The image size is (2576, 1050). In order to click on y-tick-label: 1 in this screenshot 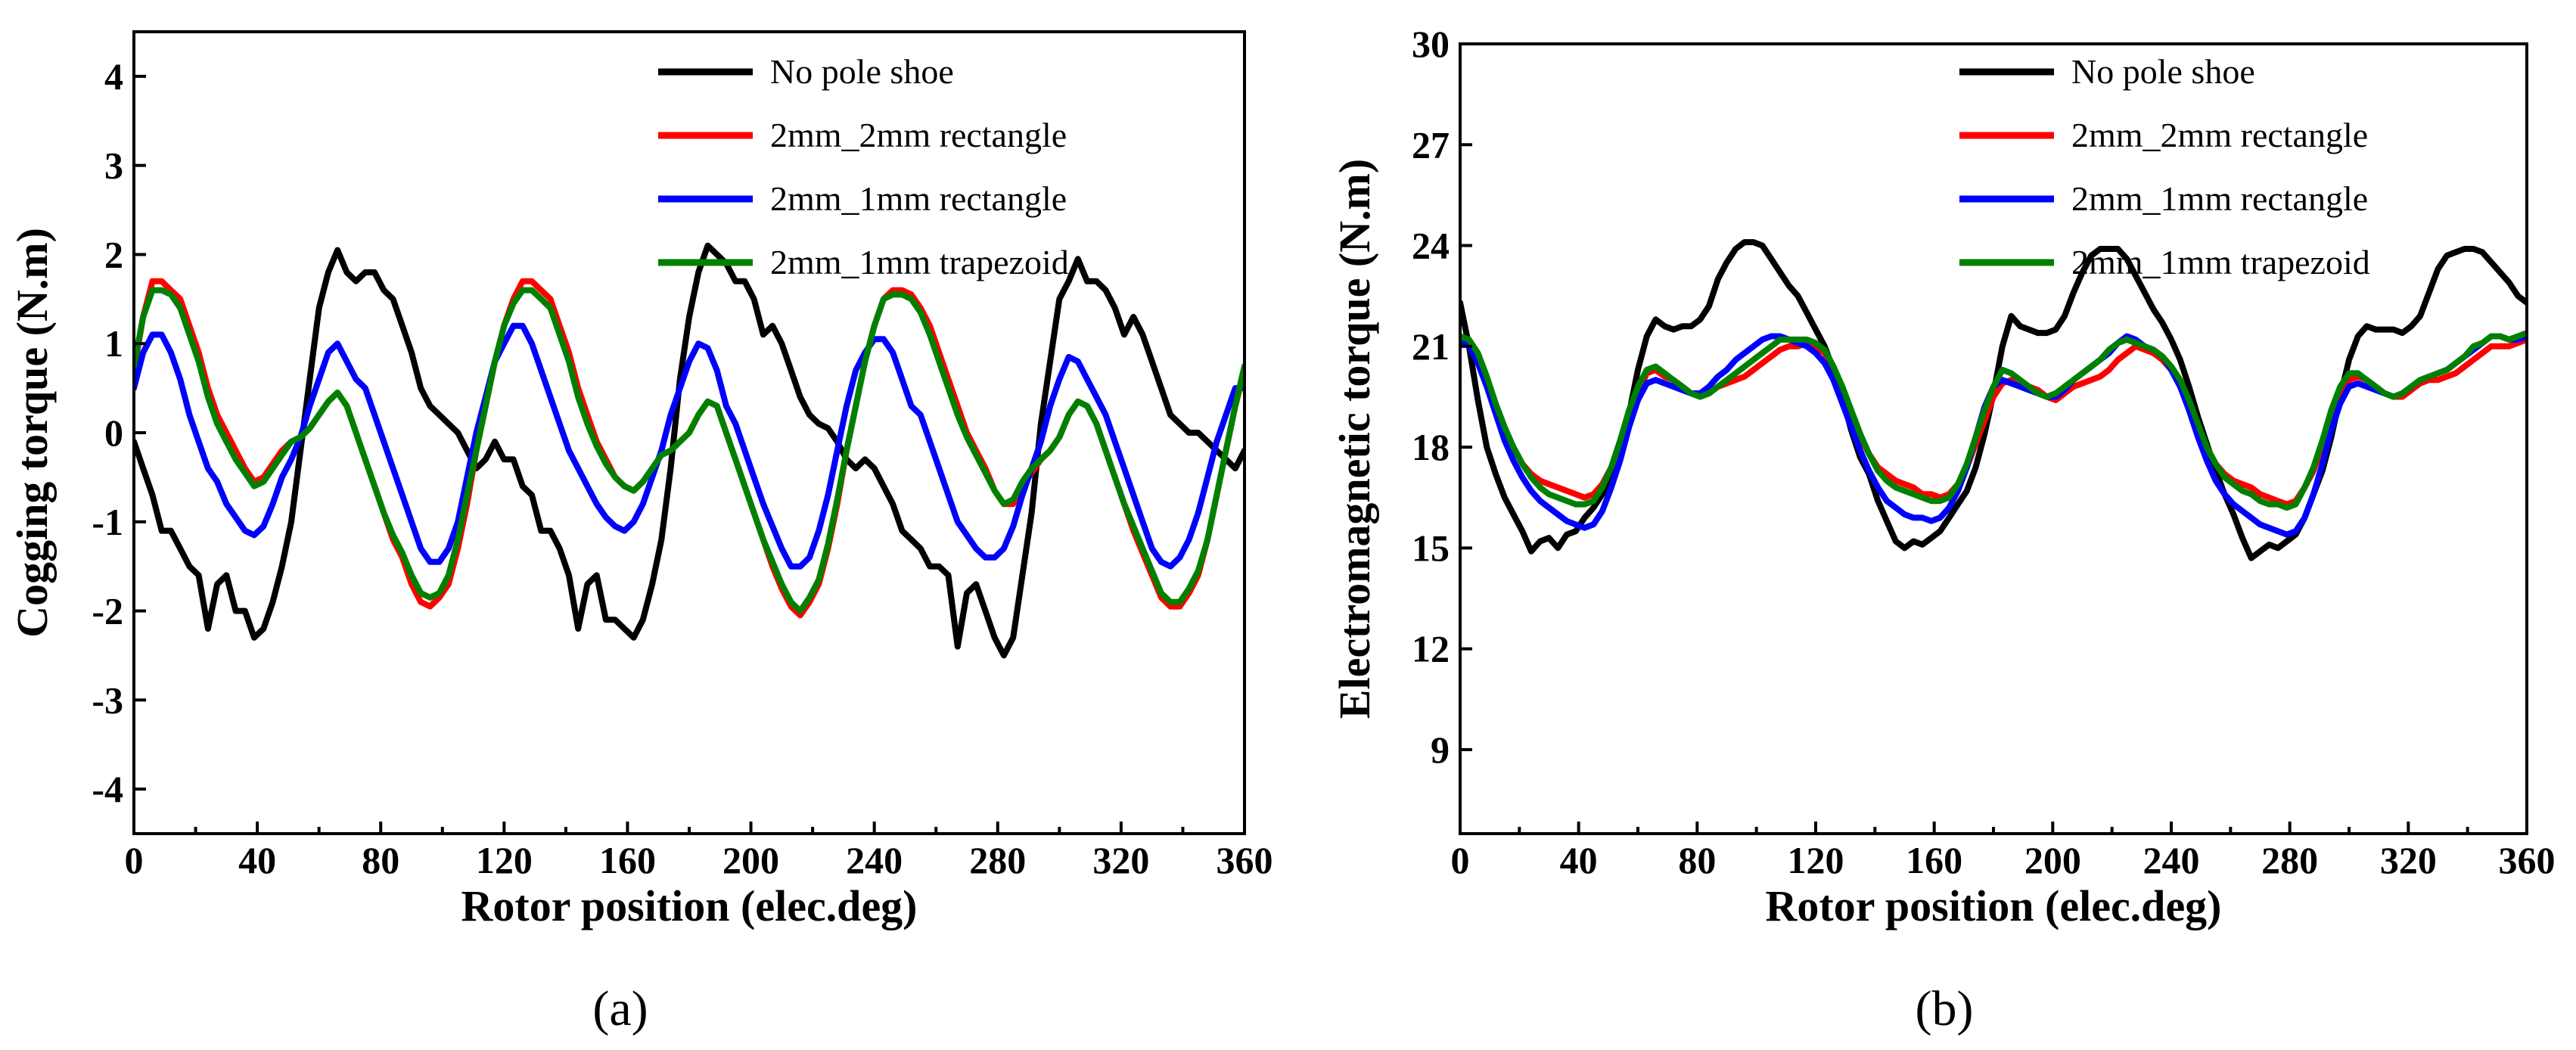, I will do `click(113, 343)`.